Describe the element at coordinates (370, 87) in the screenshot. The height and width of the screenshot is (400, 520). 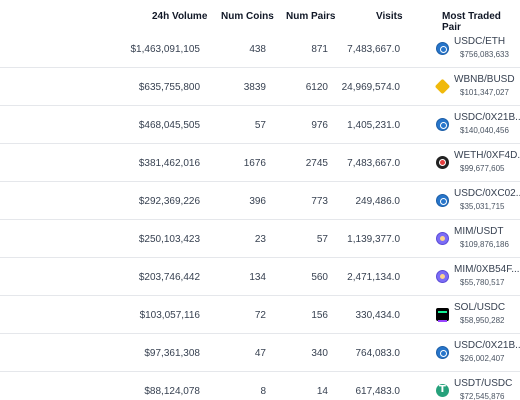
I see `visits-cell: 24,969,574.0` at that location.